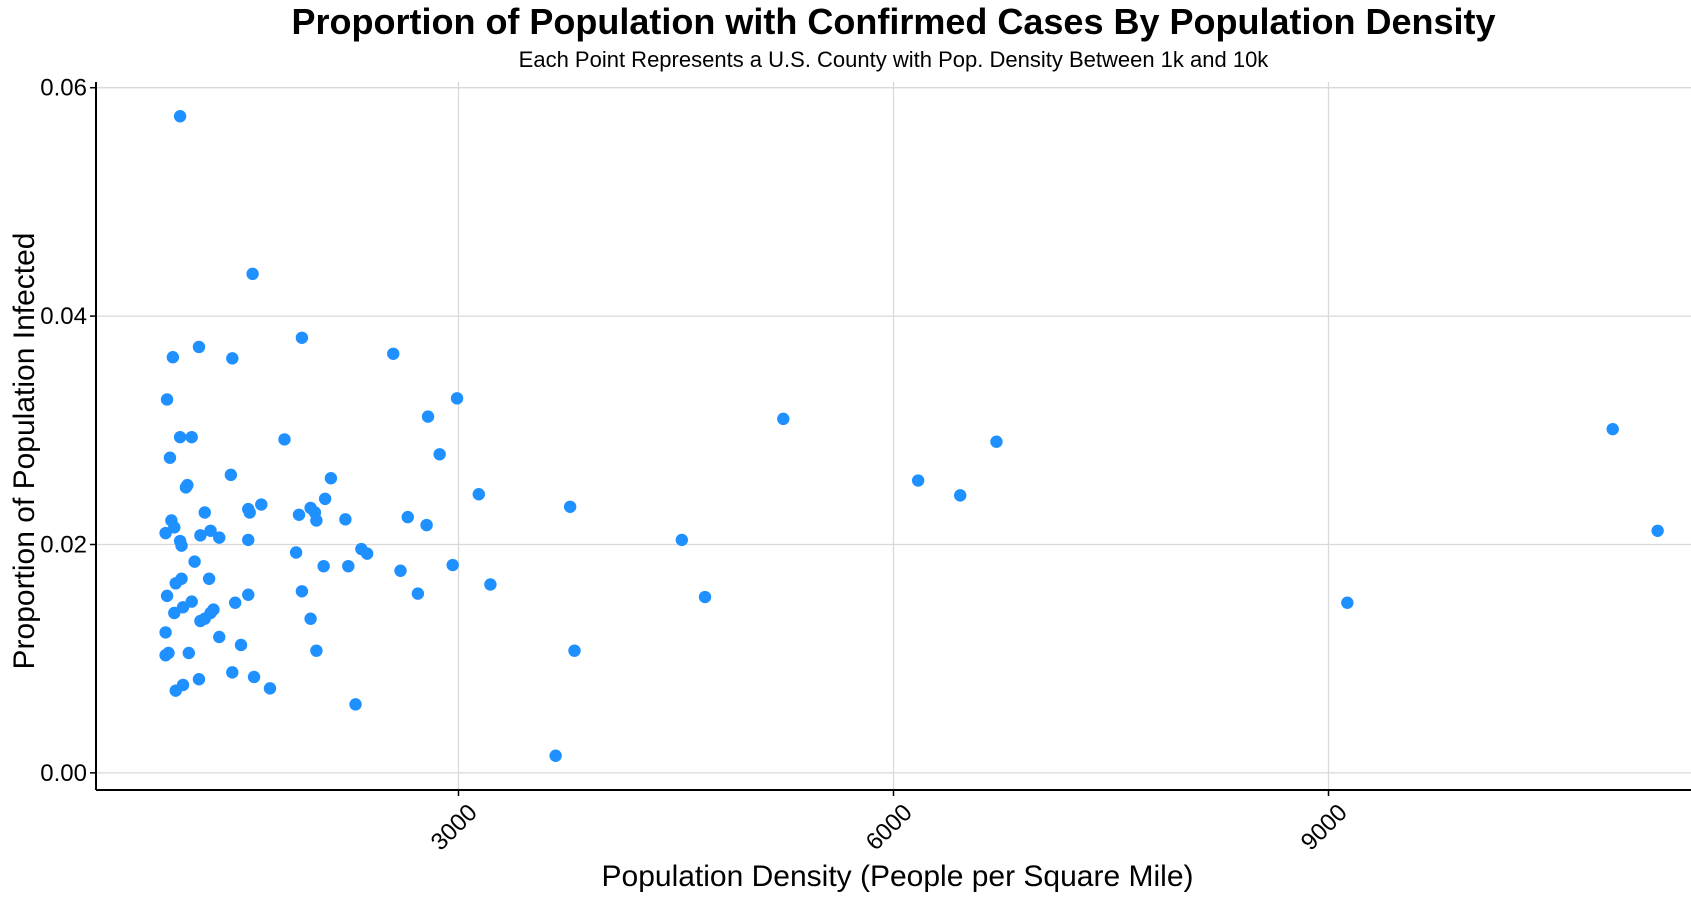 This screenshot has height=899, width=1691. Describe the element at coordinates (889, 827) in the screenshot. I see `x-tick-label: 6000` at that location.